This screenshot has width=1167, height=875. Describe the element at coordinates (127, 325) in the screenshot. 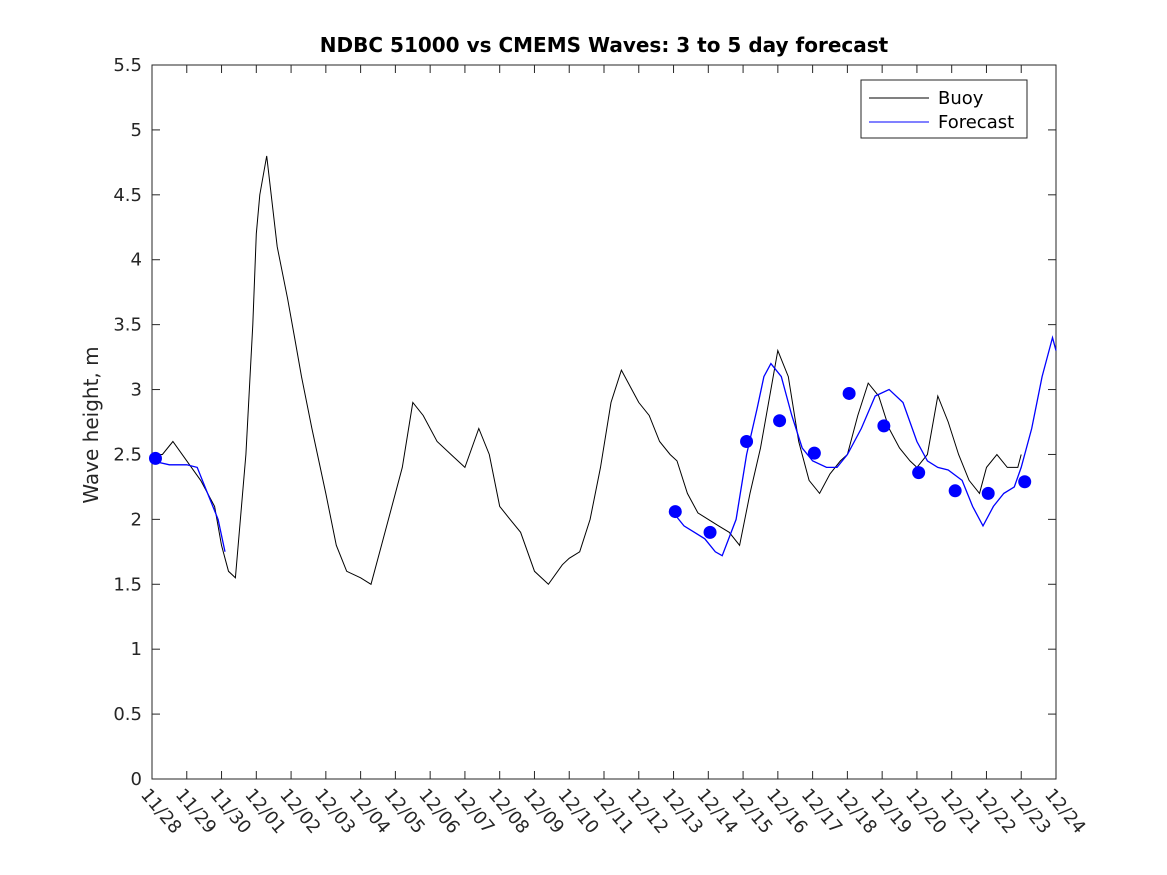

I see `y-tick-label: 3.5` at that location.